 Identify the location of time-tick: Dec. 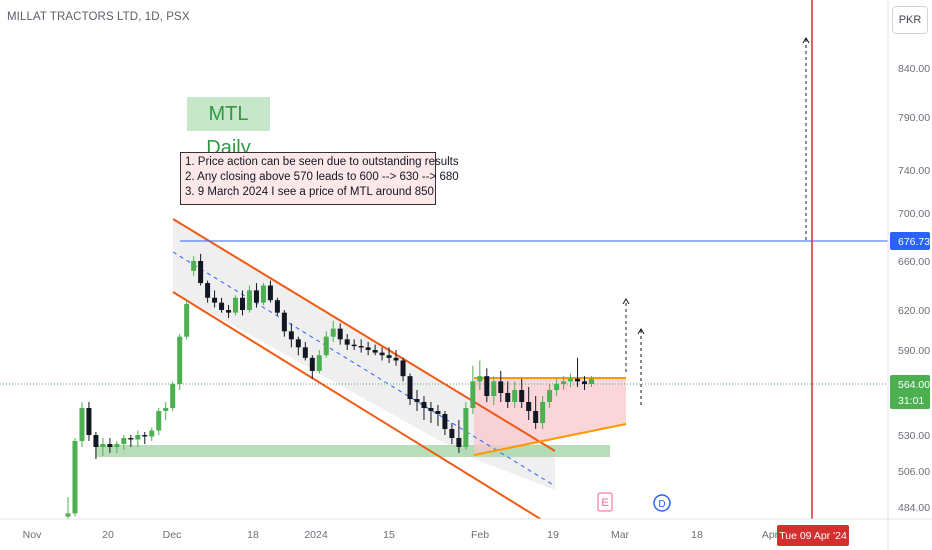
(172, 535).